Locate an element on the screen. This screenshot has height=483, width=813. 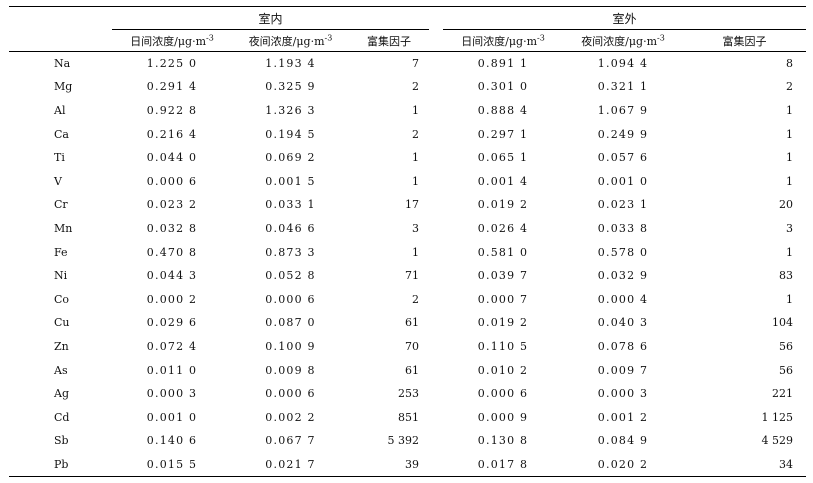
indoor-day-cell: 0.011 0 is located at coordinates (172, 370).